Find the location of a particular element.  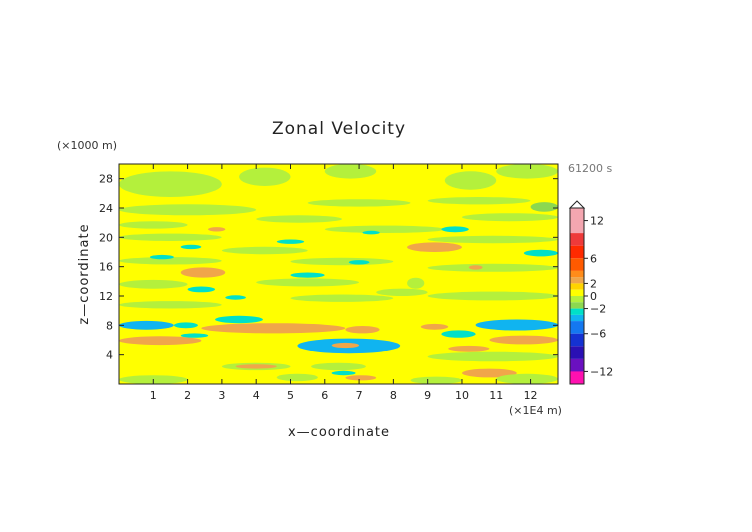

colorbar-tick-label: −12 is located at coordinates (601, 371).